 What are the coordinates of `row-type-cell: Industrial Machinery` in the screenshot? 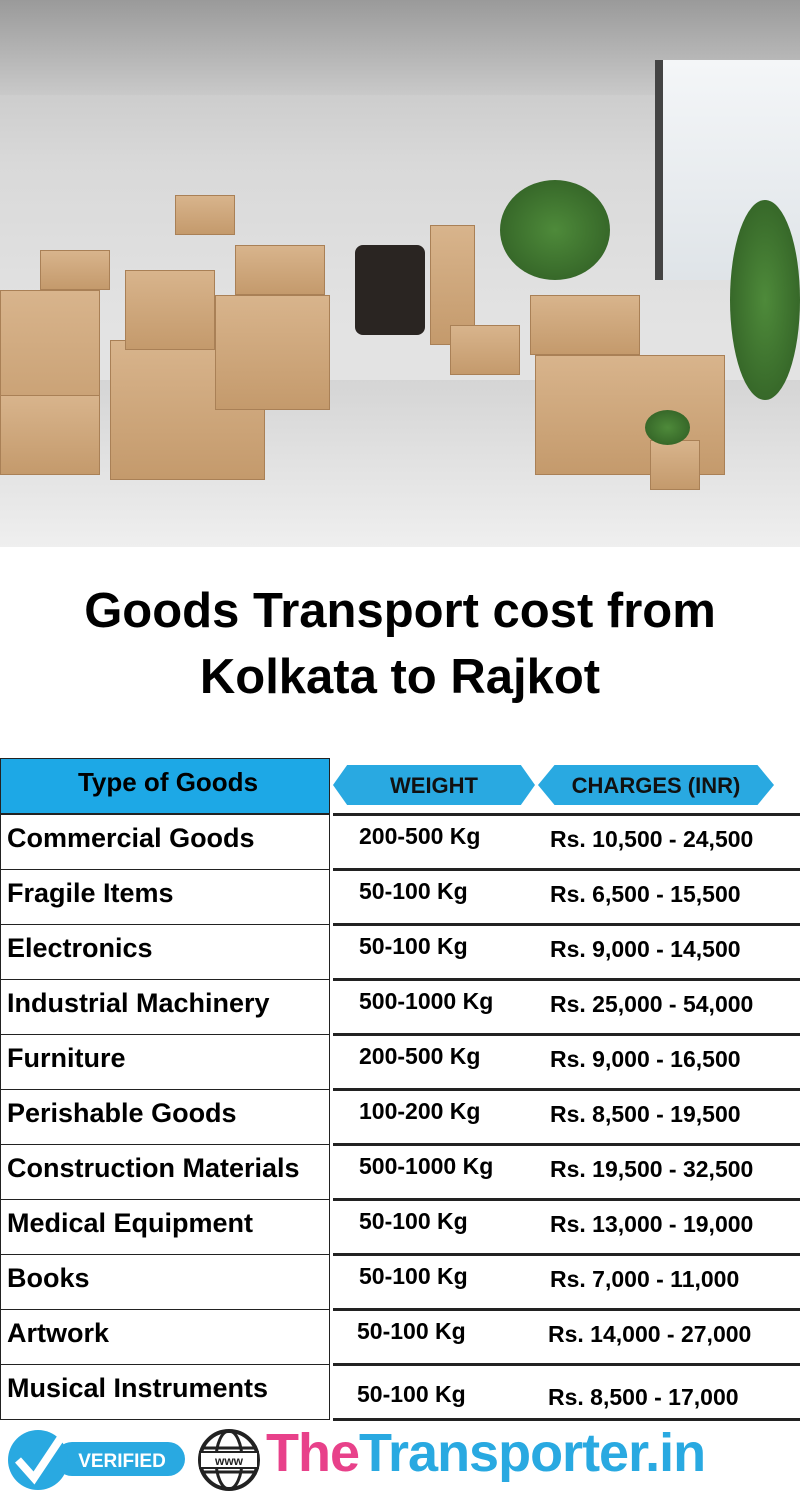 It's located at (165, 1007).